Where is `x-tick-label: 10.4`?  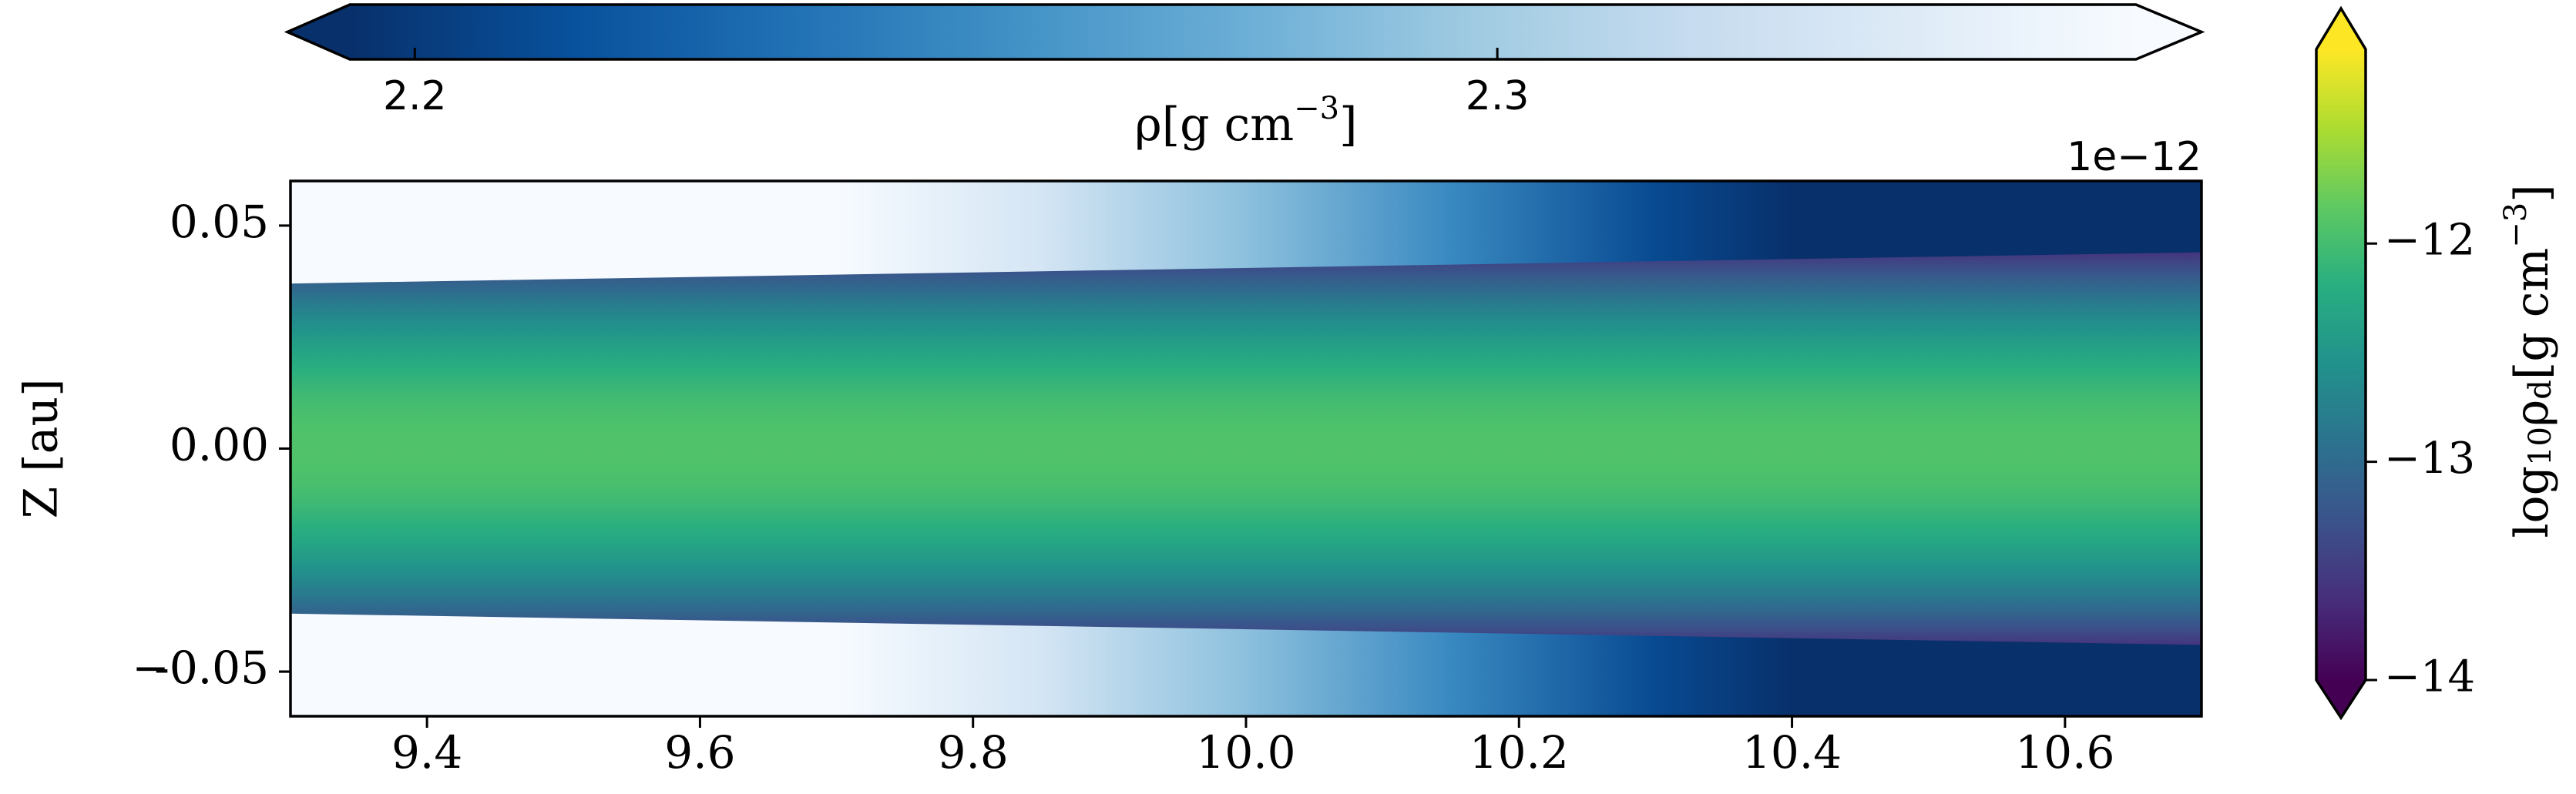
x-tick-label: 10.4 is located at coordinates (1792, 752).